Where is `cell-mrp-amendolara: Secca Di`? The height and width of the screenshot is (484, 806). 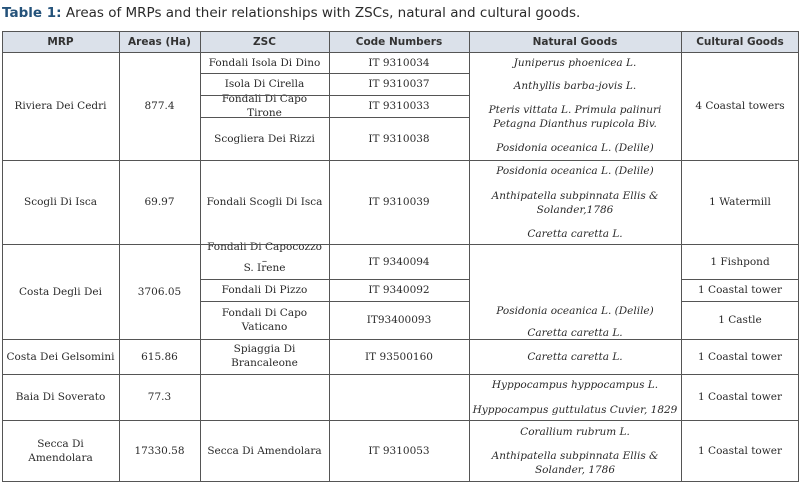 cell-mrp-amendolara: Secca Di is located at coordinates (60, 444).